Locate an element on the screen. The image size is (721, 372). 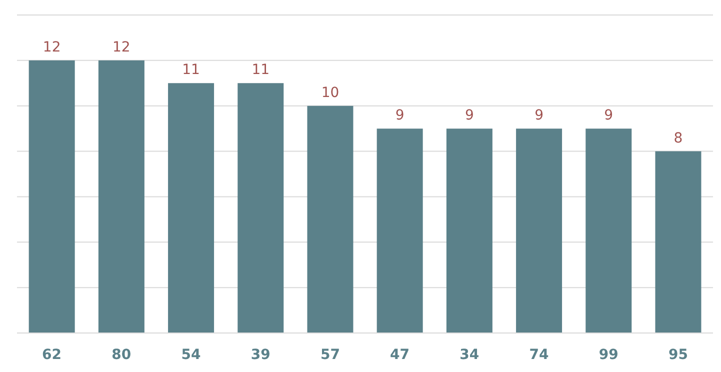
x-tick-label: 74 is located at coordinates (539, 354).